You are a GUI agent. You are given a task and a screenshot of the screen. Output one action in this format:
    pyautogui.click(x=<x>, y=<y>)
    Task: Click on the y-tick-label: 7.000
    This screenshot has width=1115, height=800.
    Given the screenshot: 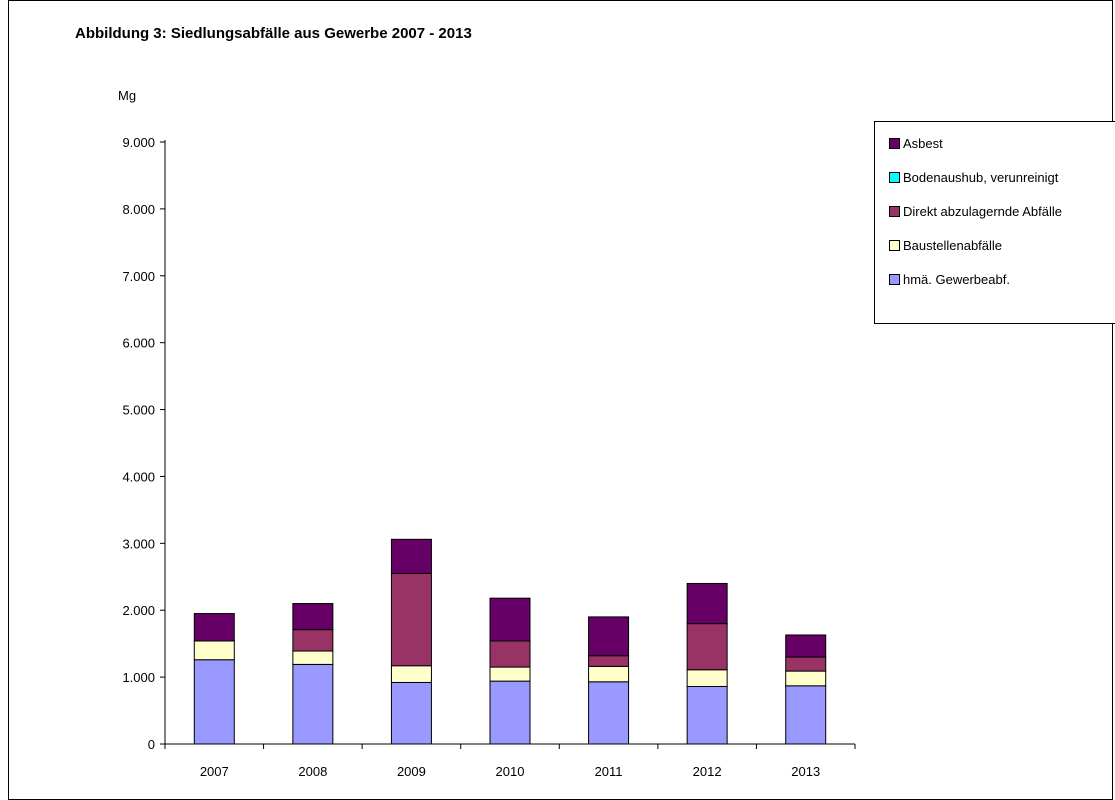 What is the action you would take?
    pyautogui.click(x=138, y=276)
    